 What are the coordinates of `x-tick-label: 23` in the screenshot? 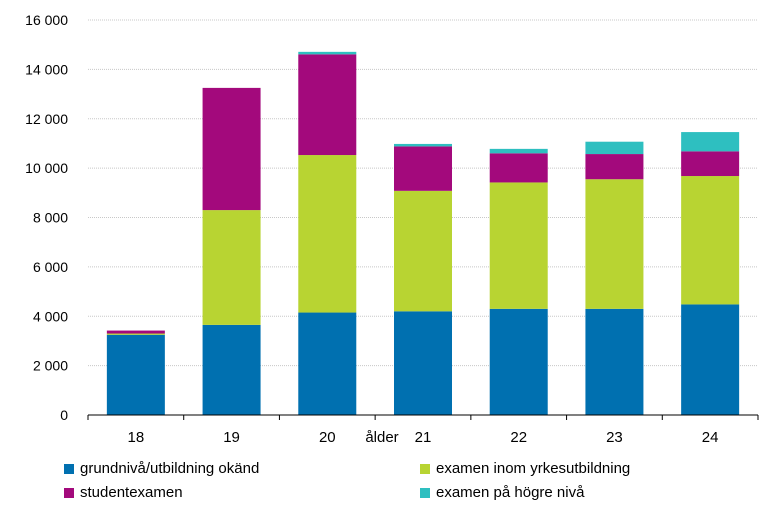 It's located at (614, 437).